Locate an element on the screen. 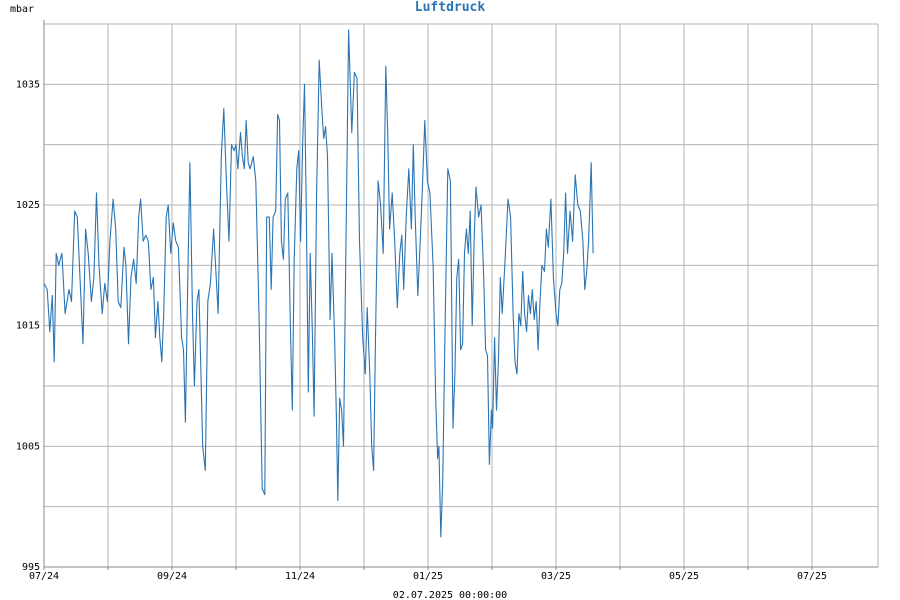 This screenshot has width=900, height=600. x-tick-label: 05/25 is located at coordinates (684, 576).